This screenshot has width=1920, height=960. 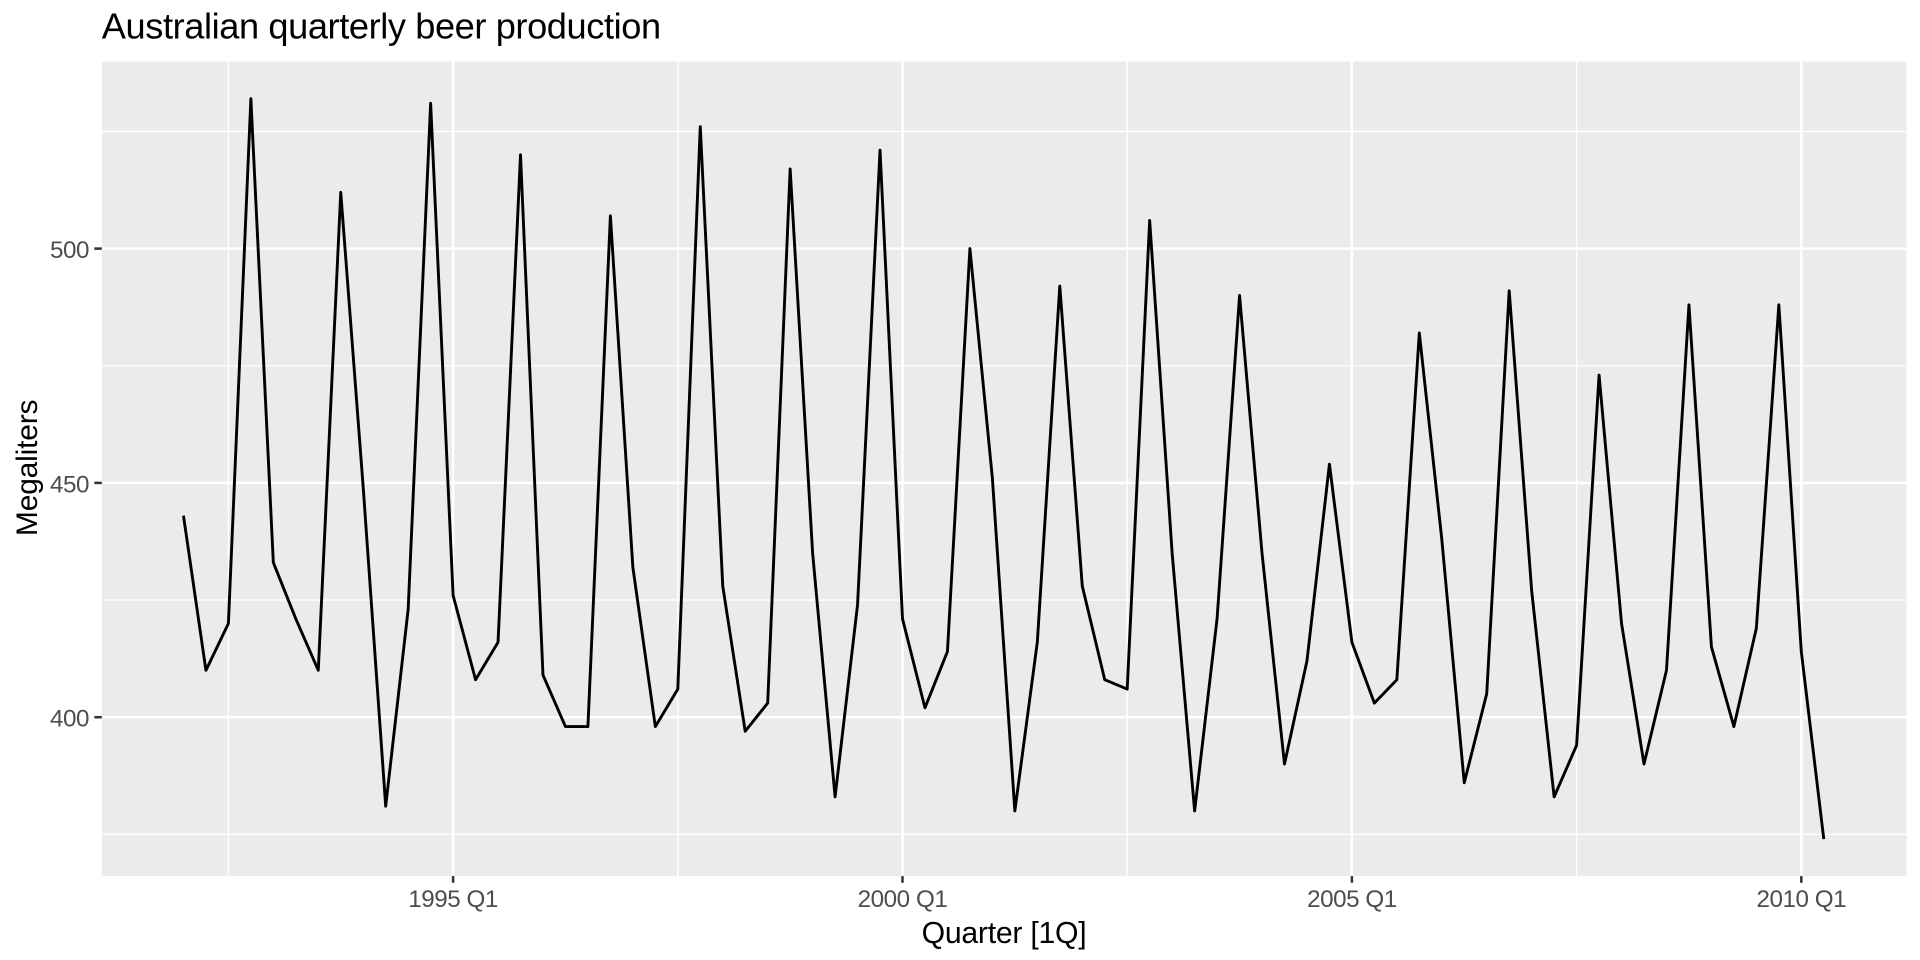 What do you see at coordinates (903, 899) in the screenshot?
I see `svg-text: 2000 Q1` at bounding box center [903, 899].